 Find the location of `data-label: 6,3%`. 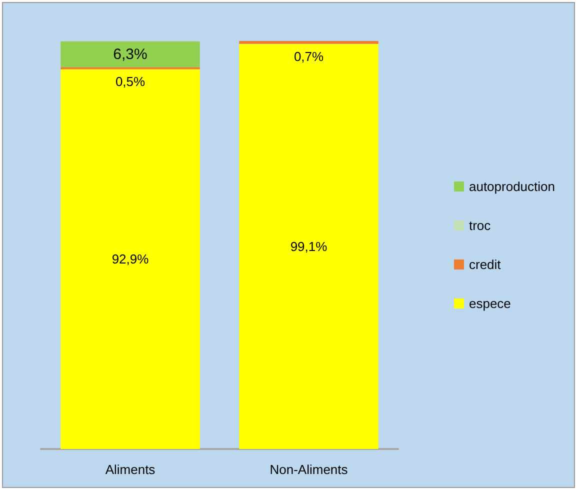

data-label: 6,3% is located at coordinates (130, 54).